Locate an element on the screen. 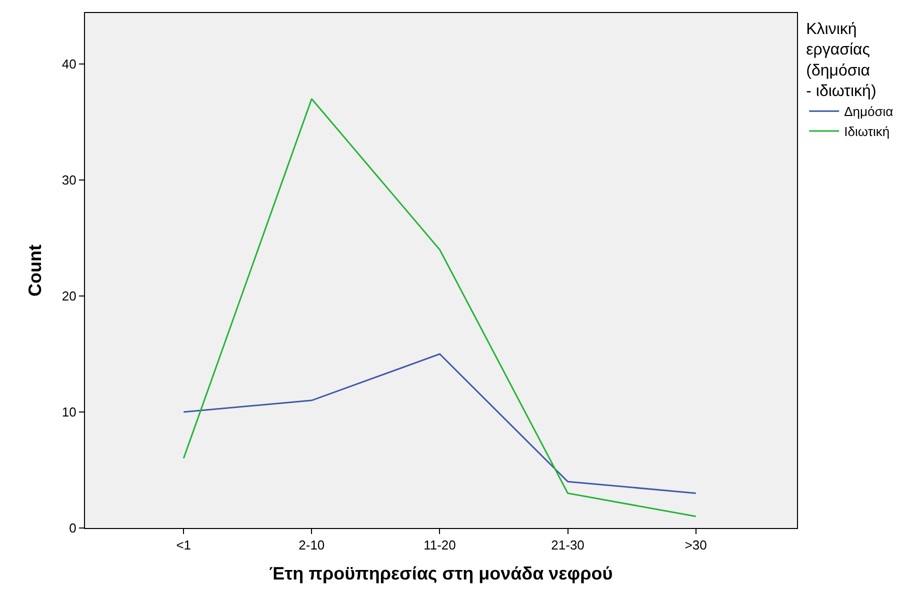 The height and width of the screenshot is (592, 916). x-tick-label: 11-20 is located at coordinates (440, 545).